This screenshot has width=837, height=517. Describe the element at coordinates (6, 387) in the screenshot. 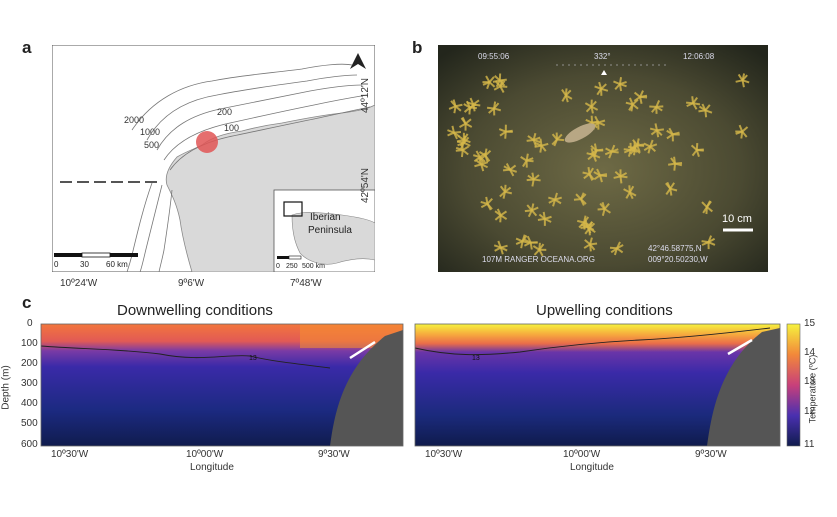

I see `y-axis-label: Depth (m)` at that location.